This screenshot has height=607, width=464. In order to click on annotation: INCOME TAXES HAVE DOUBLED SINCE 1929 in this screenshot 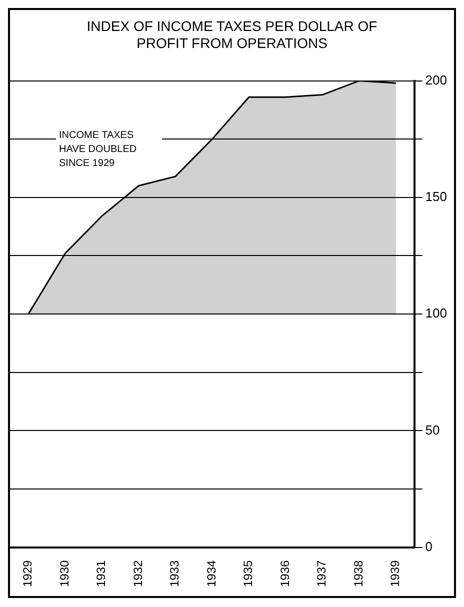, I will do `click(109, 150)`.